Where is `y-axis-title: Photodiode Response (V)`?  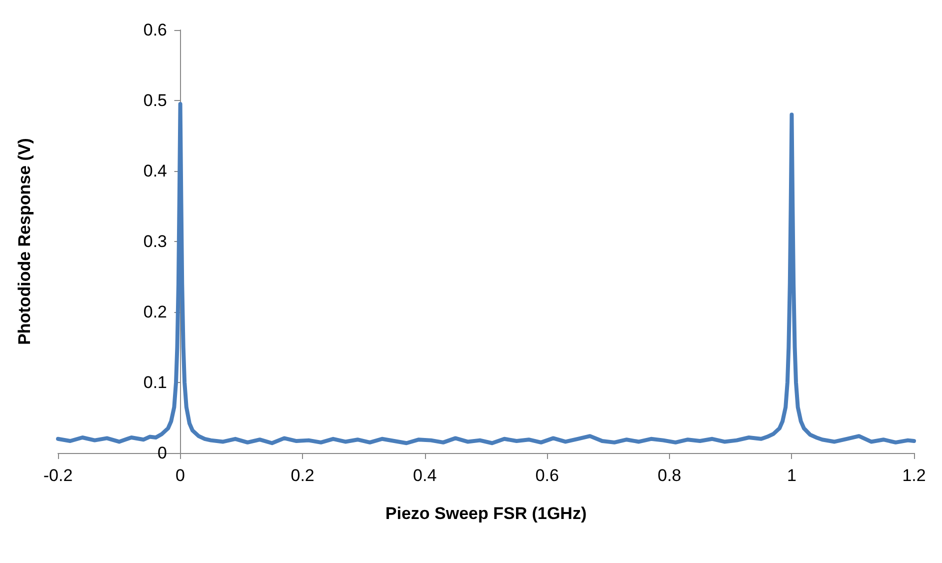
y-axis-title: Photodiode Response (V) is located at coordinates (24, 241).